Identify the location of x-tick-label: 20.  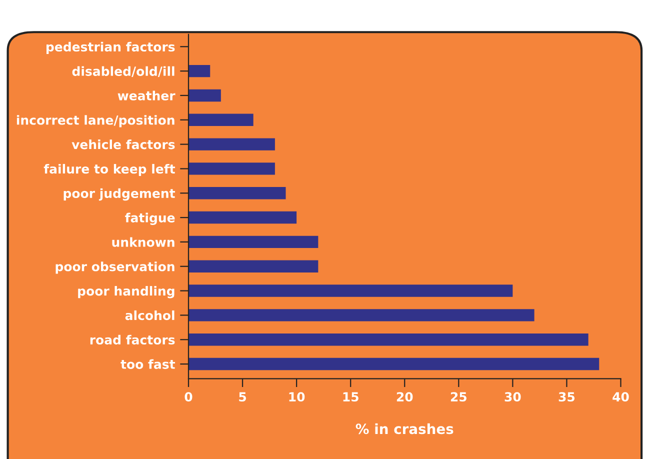
(404, 397).